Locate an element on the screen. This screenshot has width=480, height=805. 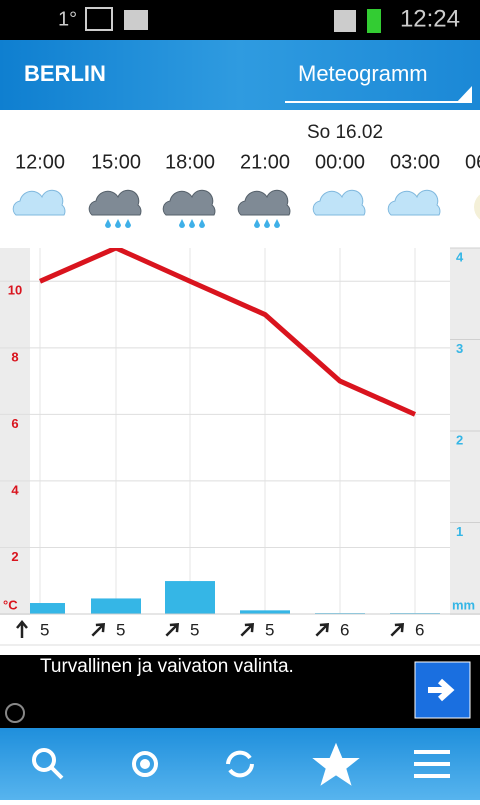
y-unit: °C is located at coordinates (10, 604).